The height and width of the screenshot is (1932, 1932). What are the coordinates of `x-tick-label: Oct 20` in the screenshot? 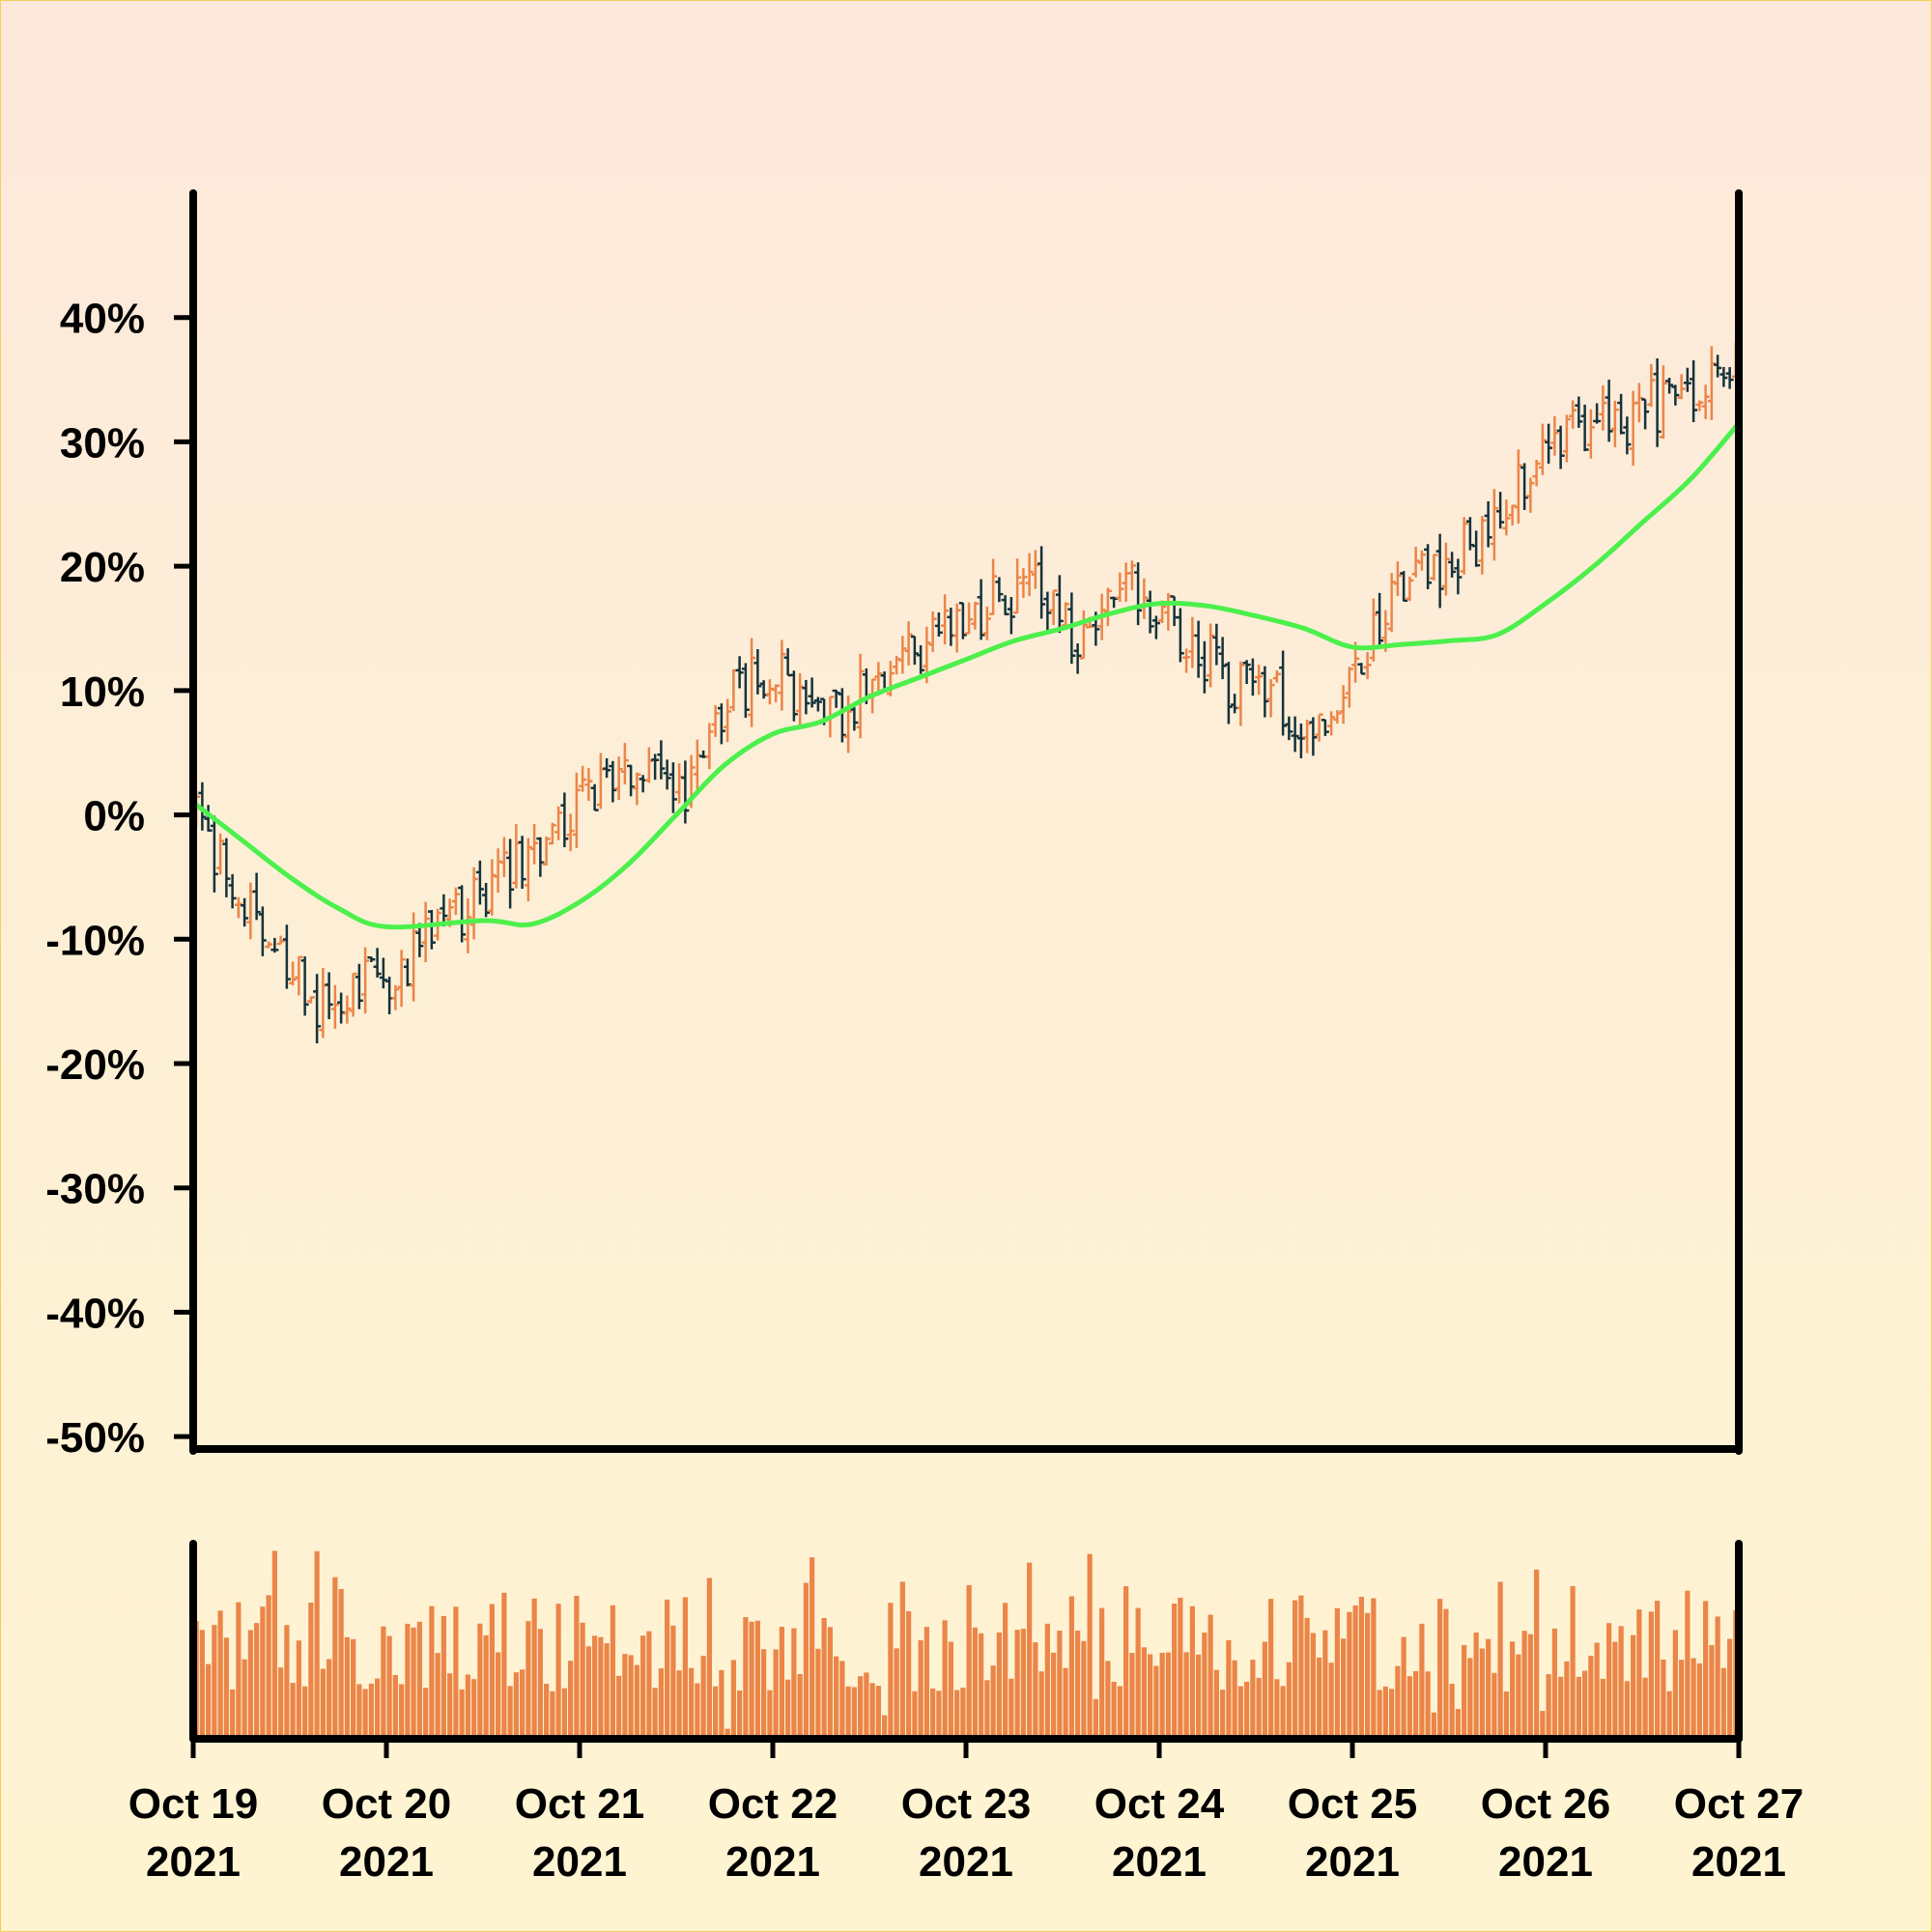 It's located at (387, 1804).